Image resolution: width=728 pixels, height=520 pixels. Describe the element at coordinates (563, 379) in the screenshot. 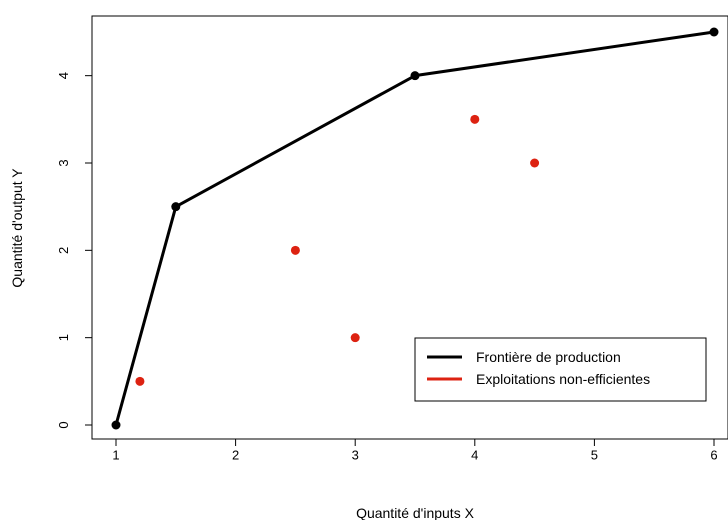

I see `legend-label-inefficient: Exploitations non-efficientes` at that location.